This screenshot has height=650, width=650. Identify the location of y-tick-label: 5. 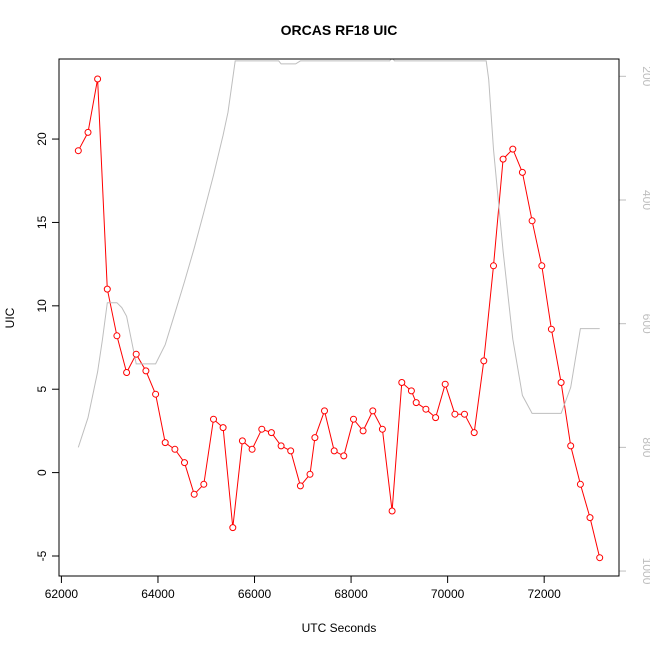
(42, 389).